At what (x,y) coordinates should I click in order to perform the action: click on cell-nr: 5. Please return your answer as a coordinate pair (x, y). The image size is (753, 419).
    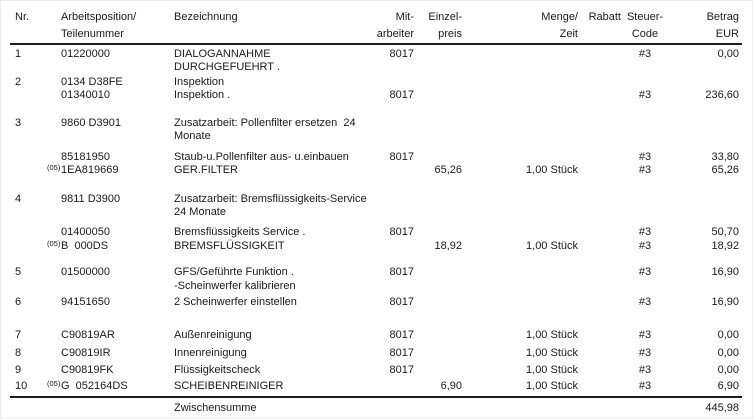
    Looking at the image, I should click on (18, 272).